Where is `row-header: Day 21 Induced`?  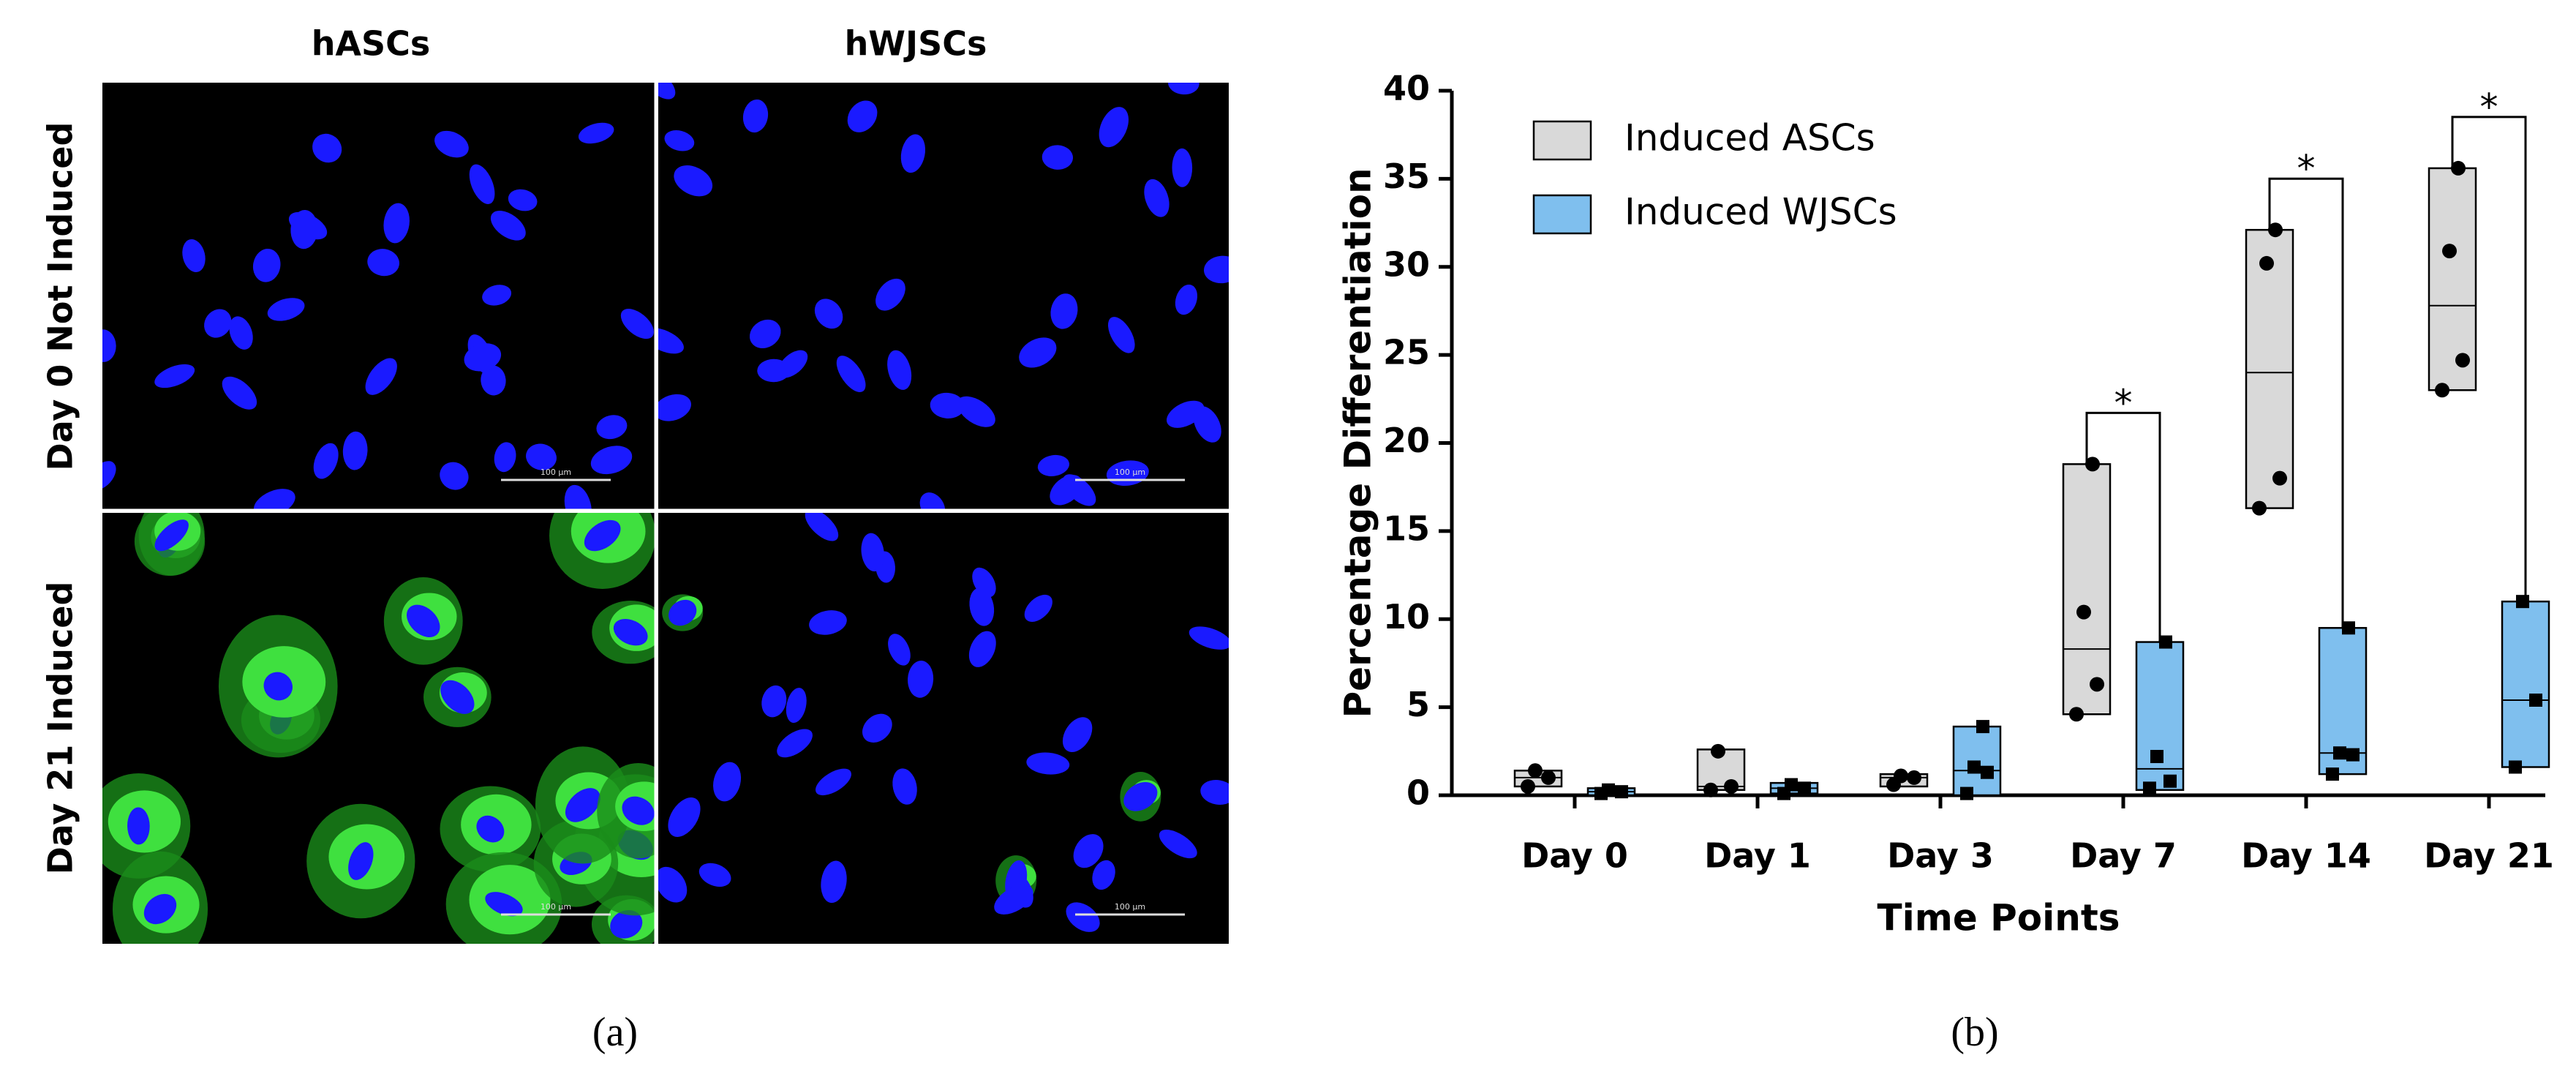 row-header: Day 21 Induced is located at coordinates (60, 728).